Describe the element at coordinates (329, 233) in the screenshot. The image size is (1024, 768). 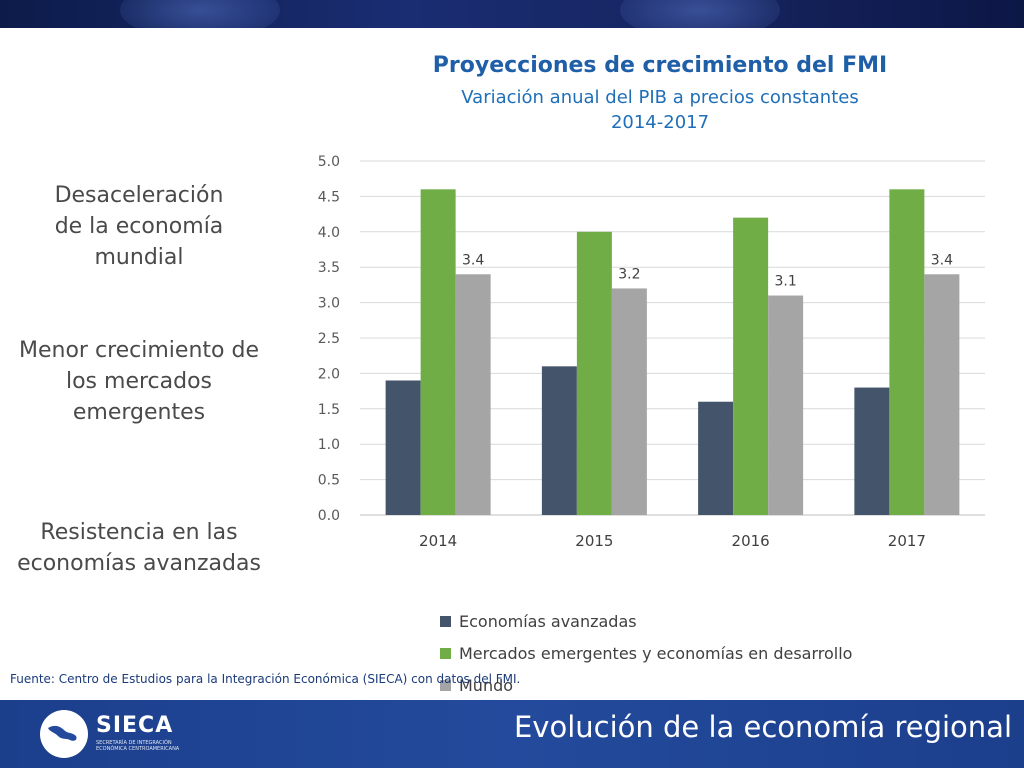
I see `y-tick-label: 4.0` at that location.